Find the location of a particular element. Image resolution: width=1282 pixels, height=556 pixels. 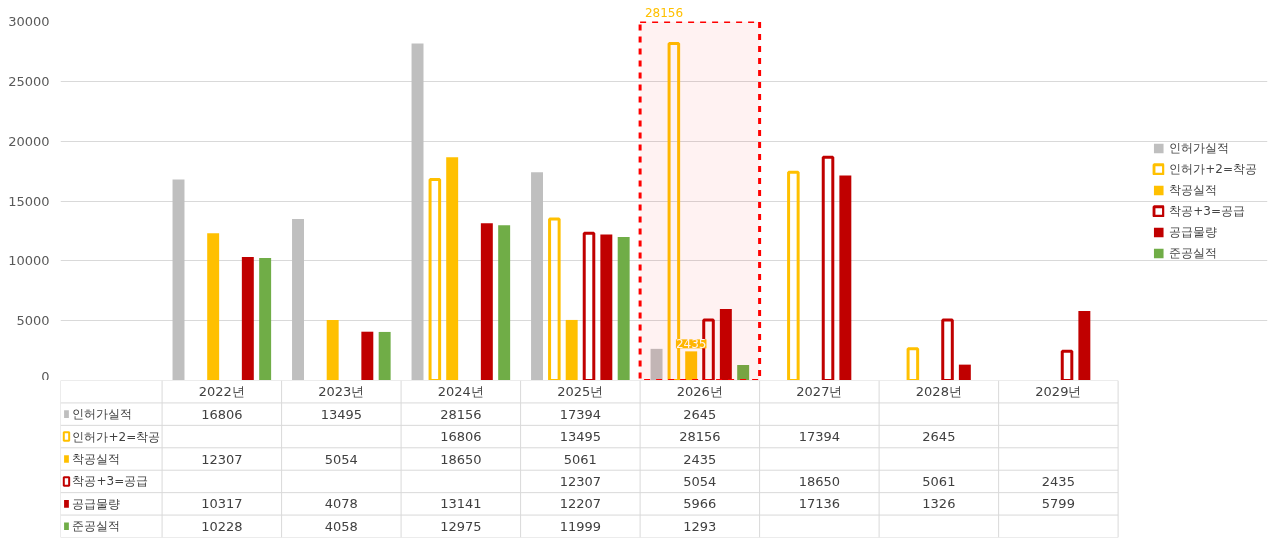

x-tick-label: 2027년 is located at coordinates (819, 392).